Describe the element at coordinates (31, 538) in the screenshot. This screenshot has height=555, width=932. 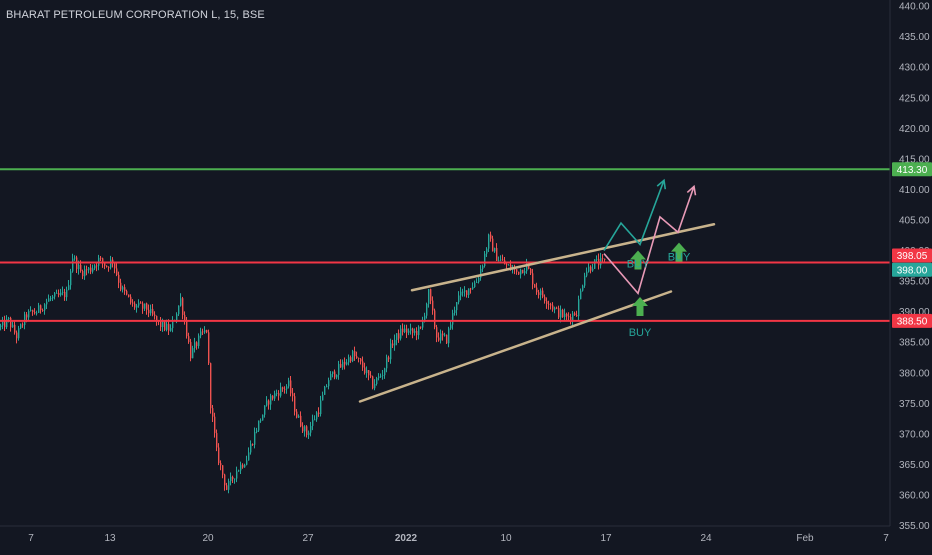
I see `x-tick-label: 7` at that location.